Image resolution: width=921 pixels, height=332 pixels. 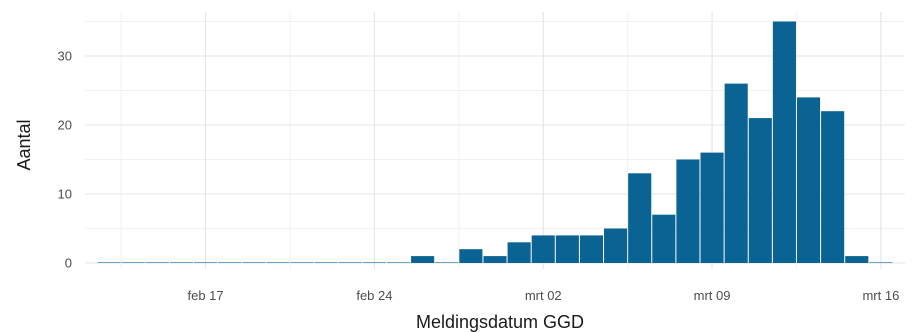 What do you see at coordinates (880, 295) in the screenshot?
I see `x-tick-label: mrt 16` at bounding box center [880, 295].